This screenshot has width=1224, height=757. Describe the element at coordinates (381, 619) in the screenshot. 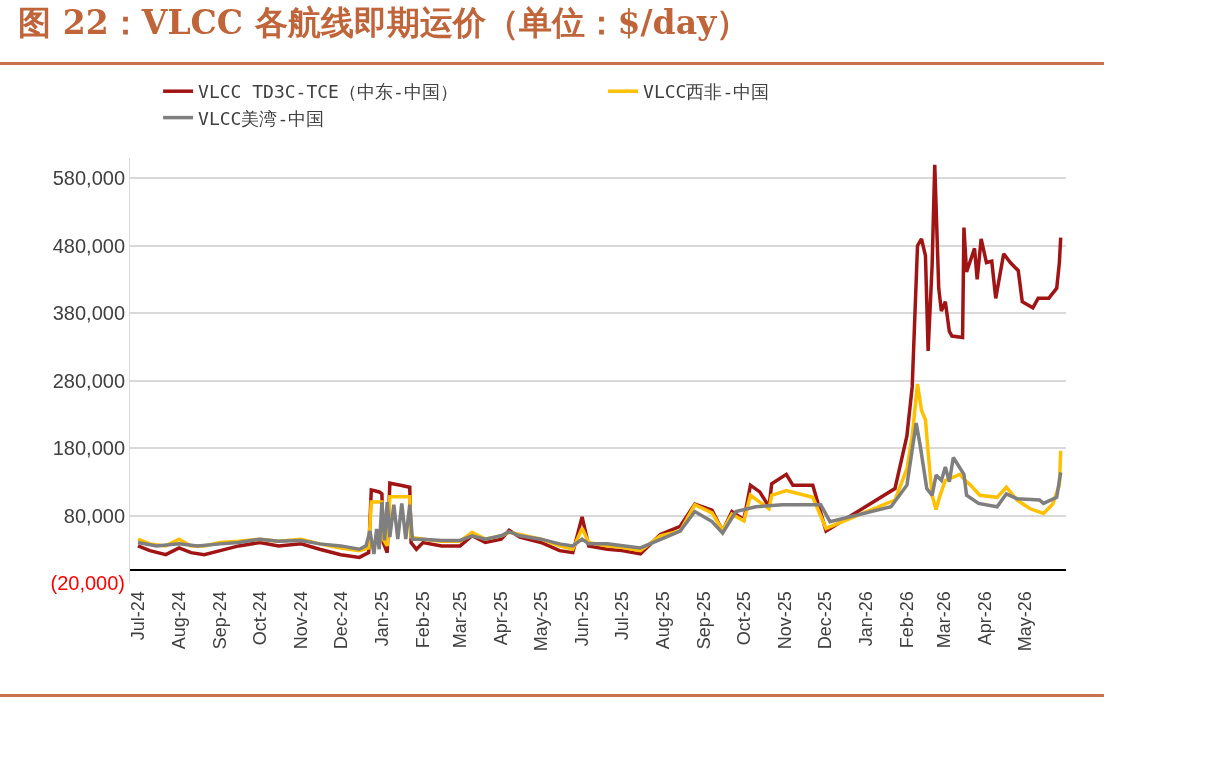

I see `x-tick-label: Jan-25` at that location.